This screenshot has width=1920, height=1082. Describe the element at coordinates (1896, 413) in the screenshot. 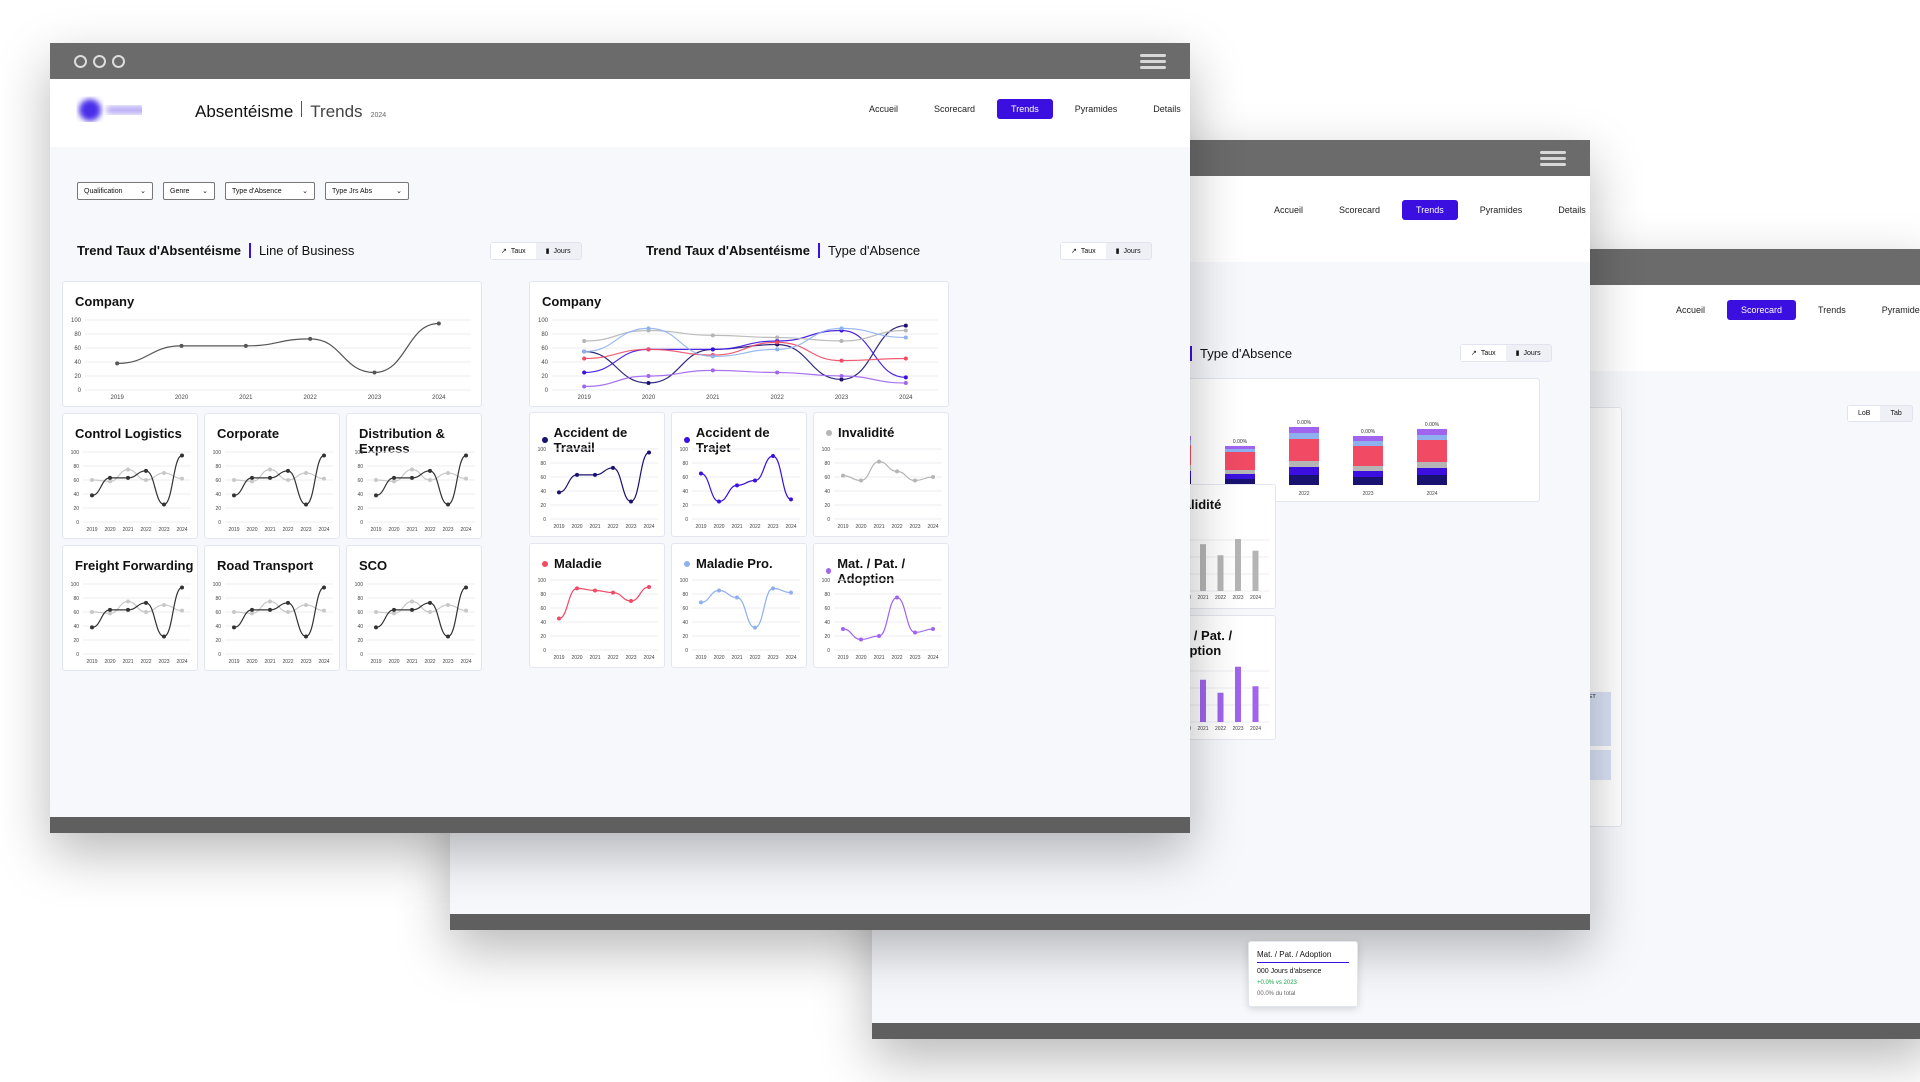

I see `toggle-tab: Tab` at that location.